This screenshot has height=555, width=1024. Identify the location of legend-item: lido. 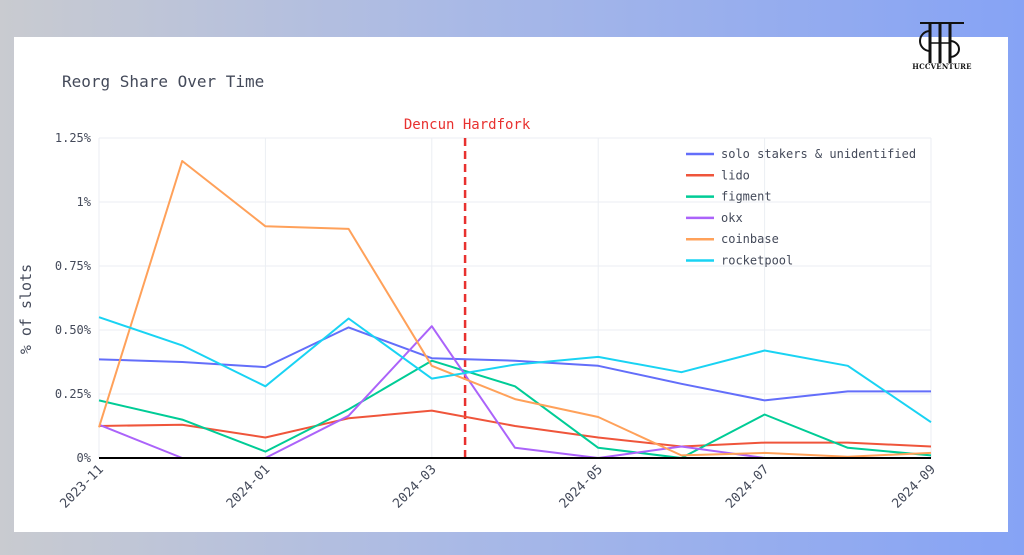
(718, 175).